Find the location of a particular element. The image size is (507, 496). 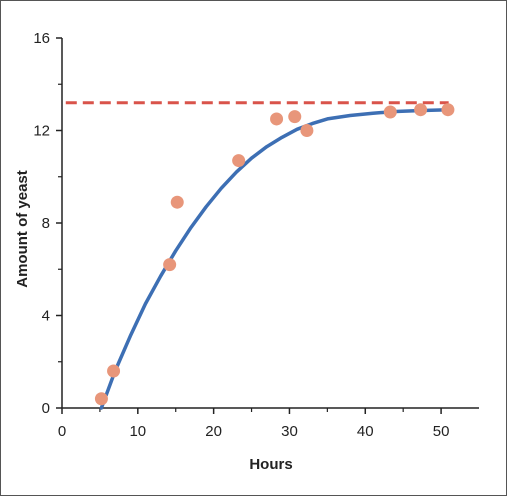

x-tick-label: 30 is located at coordinates (289, 431).